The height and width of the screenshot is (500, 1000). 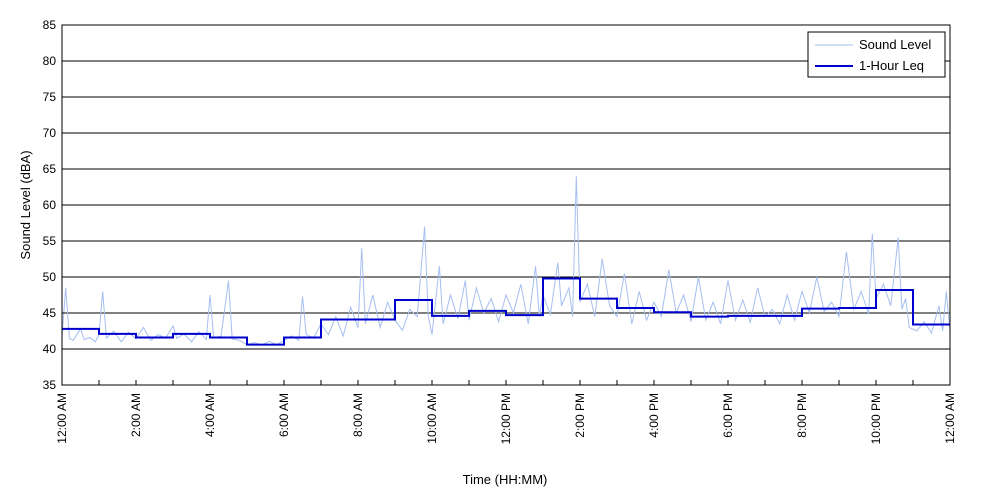 I want to click on legend-label-hourly-leq: 1-Hour Leq, so click(x=891, y=65).